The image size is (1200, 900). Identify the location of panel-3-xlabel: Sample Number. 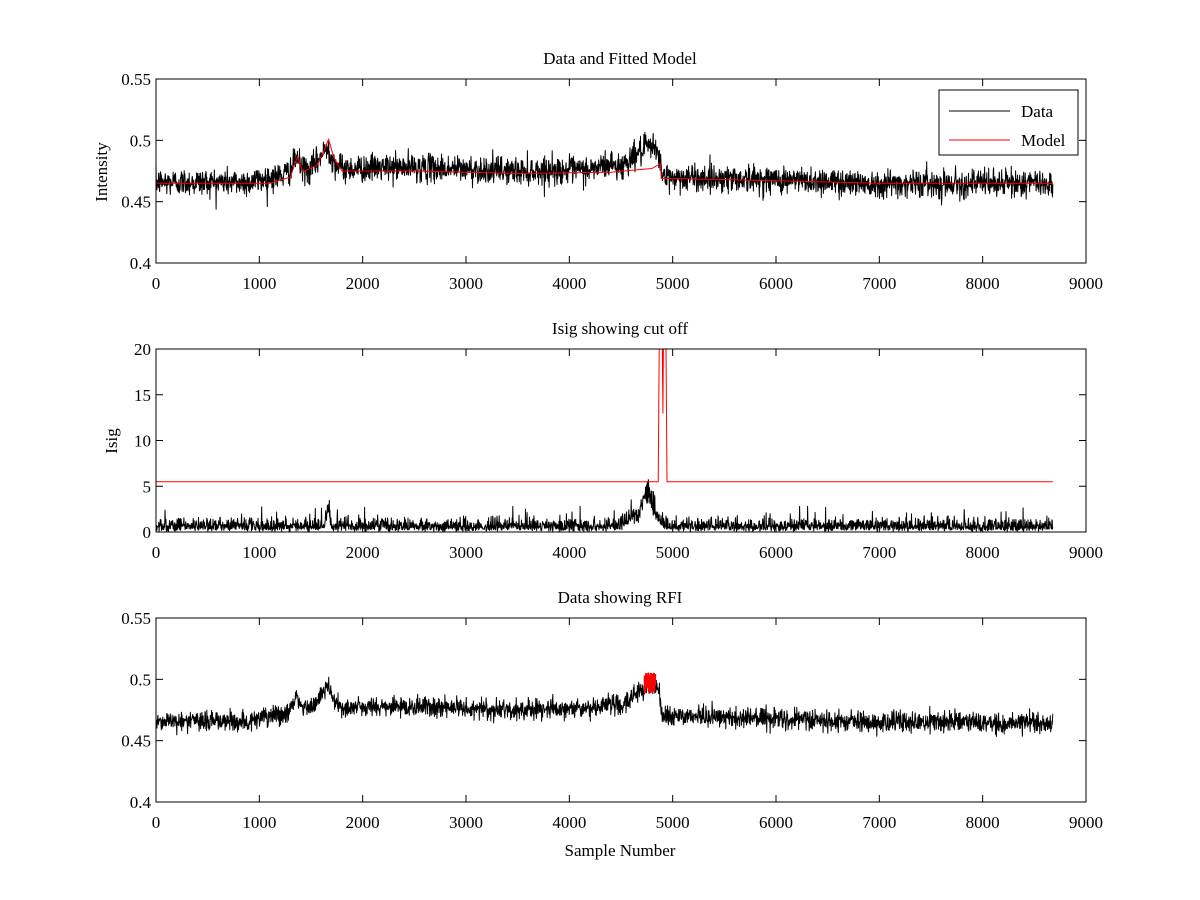
(620, 850).